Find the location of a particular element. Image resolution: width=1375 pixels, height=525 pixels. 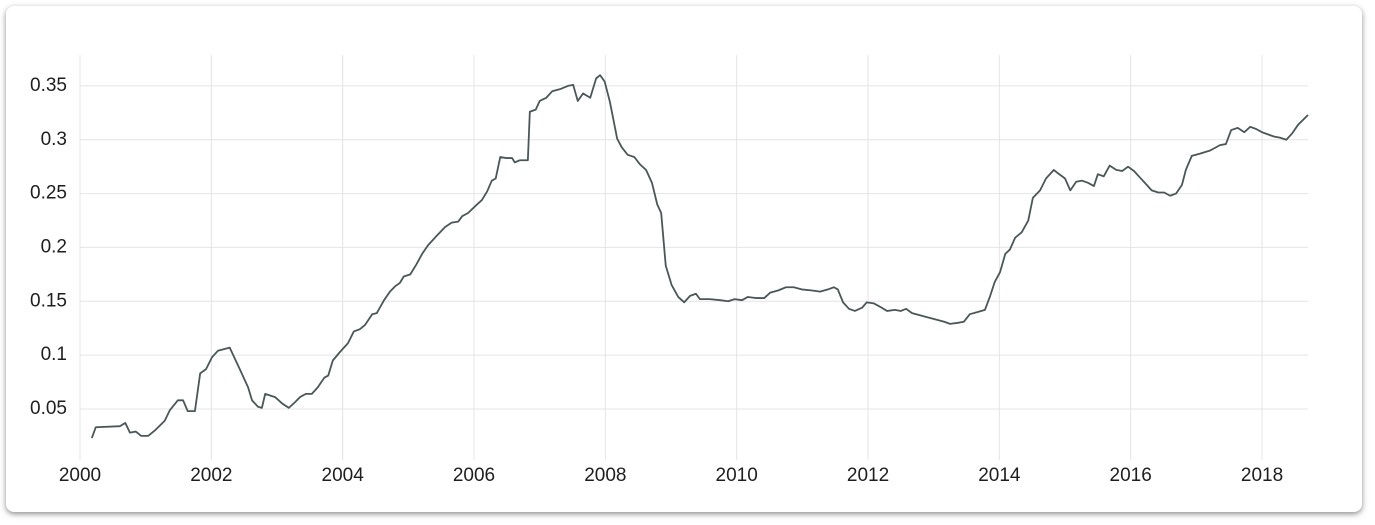

x-tick-label: 2010 is located at coordinates (737, 475).